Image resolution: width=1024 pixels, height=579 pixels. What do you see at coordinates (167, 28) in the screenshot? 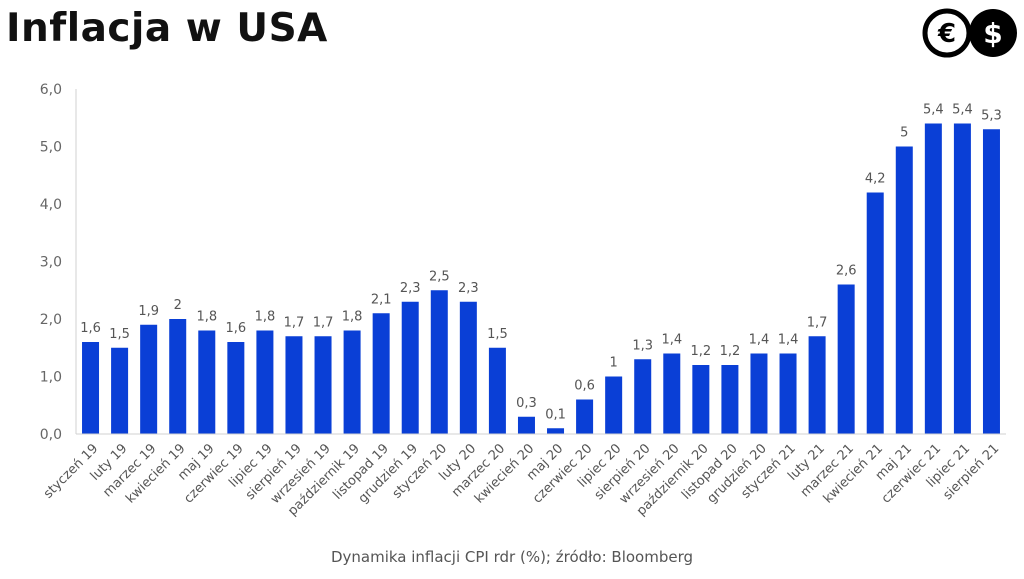
I see `page-title: Inflacja w USA` at bounding box center [167, 28].